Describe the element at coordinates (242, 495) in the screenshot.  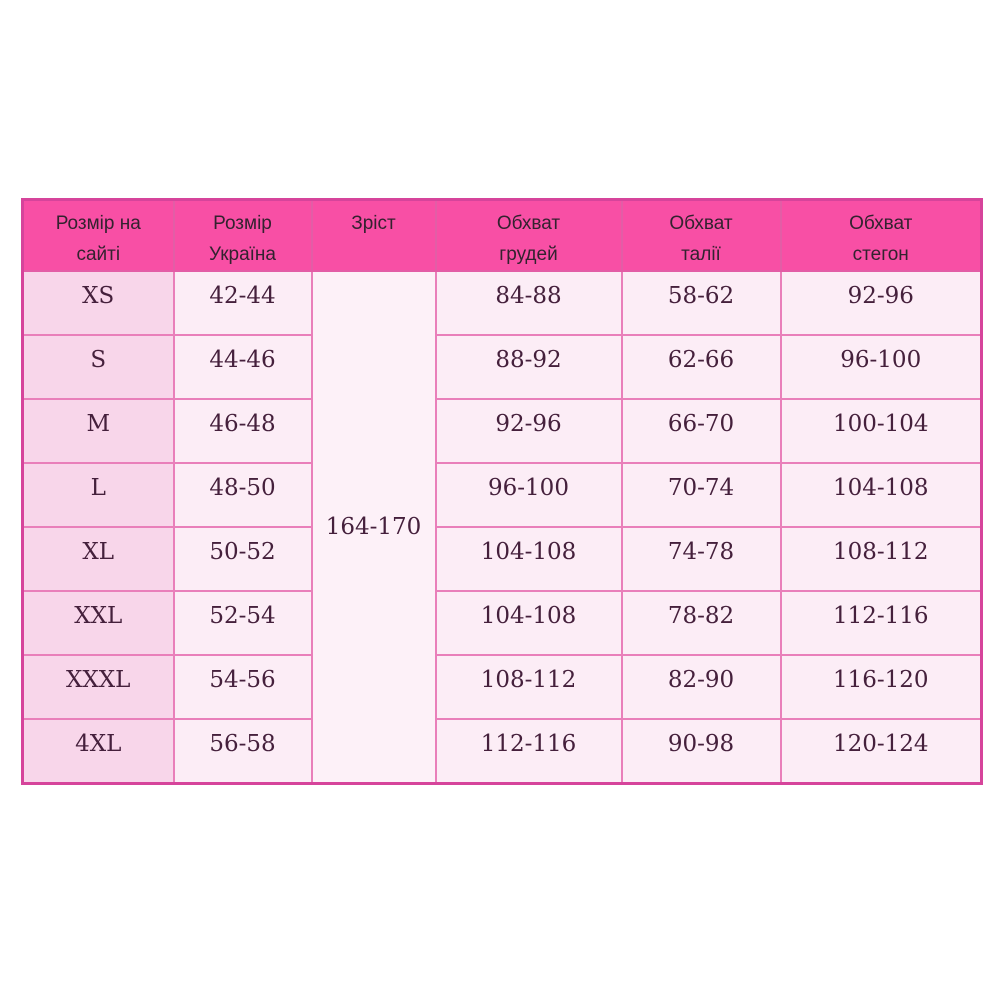
I see `ua-size-cell: 48-50` at that location.